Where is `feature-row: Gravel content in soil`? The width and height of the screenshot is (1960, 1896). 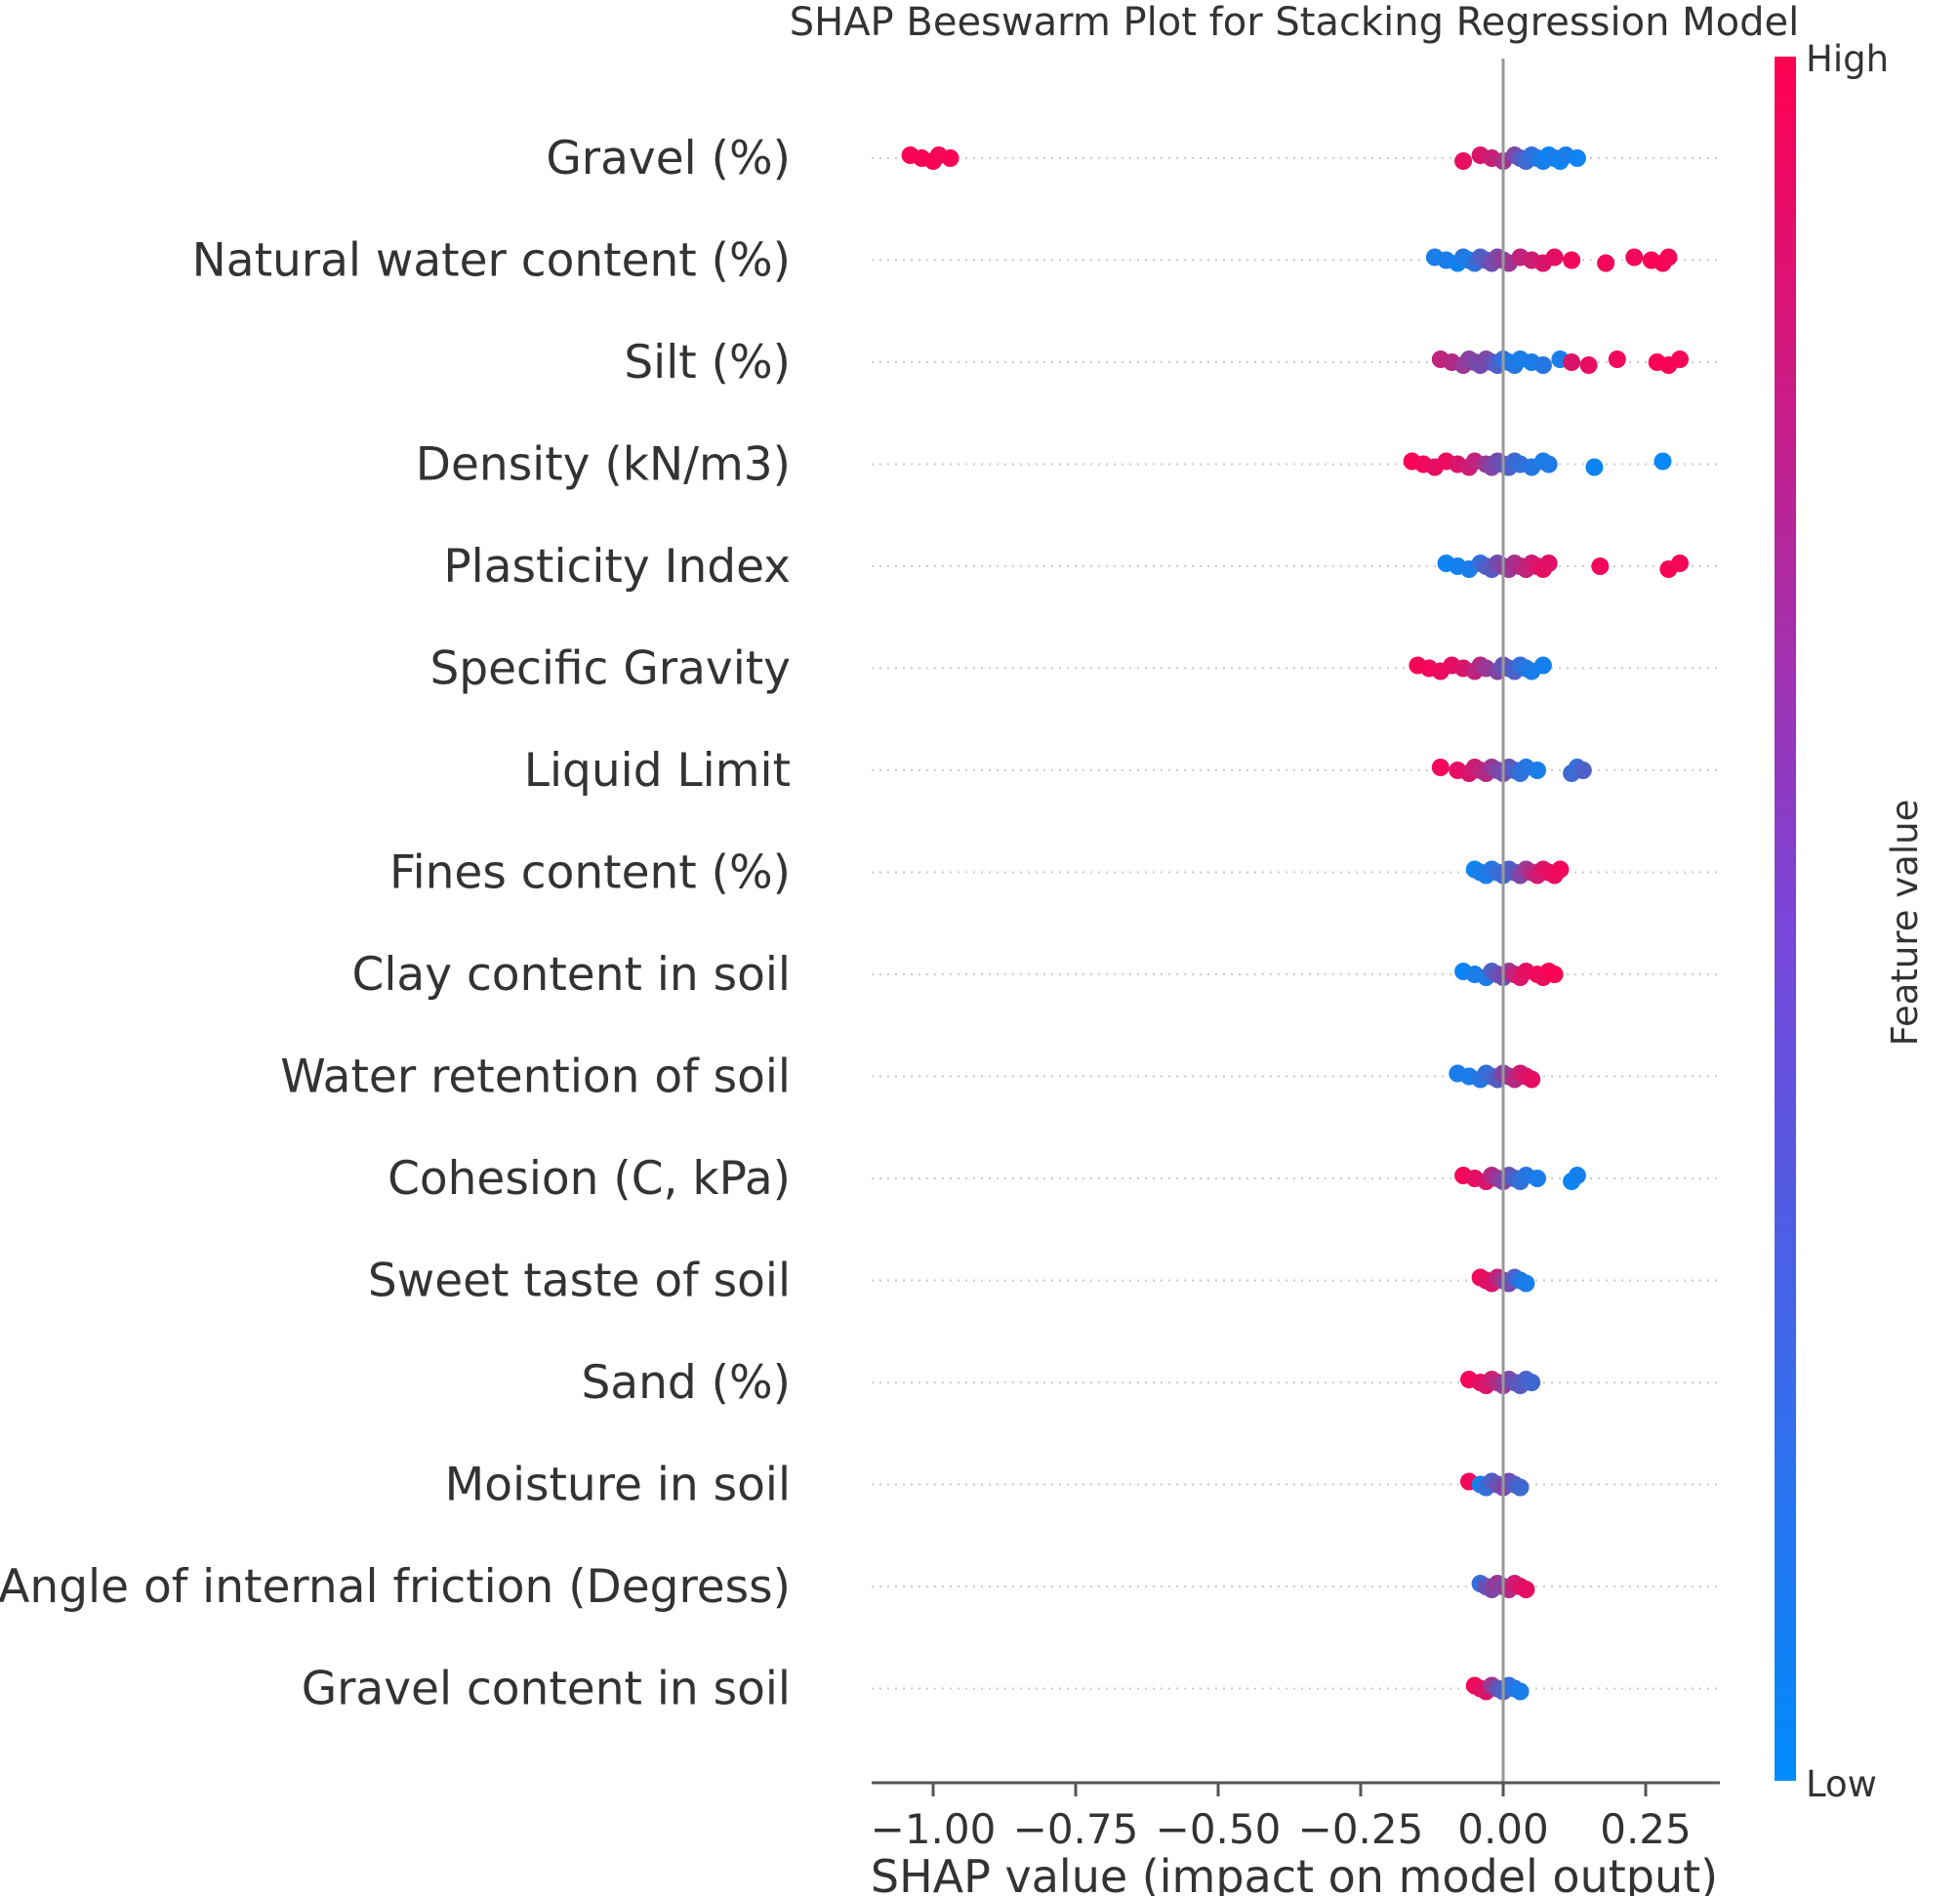 feature-row: Gravel content in soil is located at coordinates (1011, 1689).